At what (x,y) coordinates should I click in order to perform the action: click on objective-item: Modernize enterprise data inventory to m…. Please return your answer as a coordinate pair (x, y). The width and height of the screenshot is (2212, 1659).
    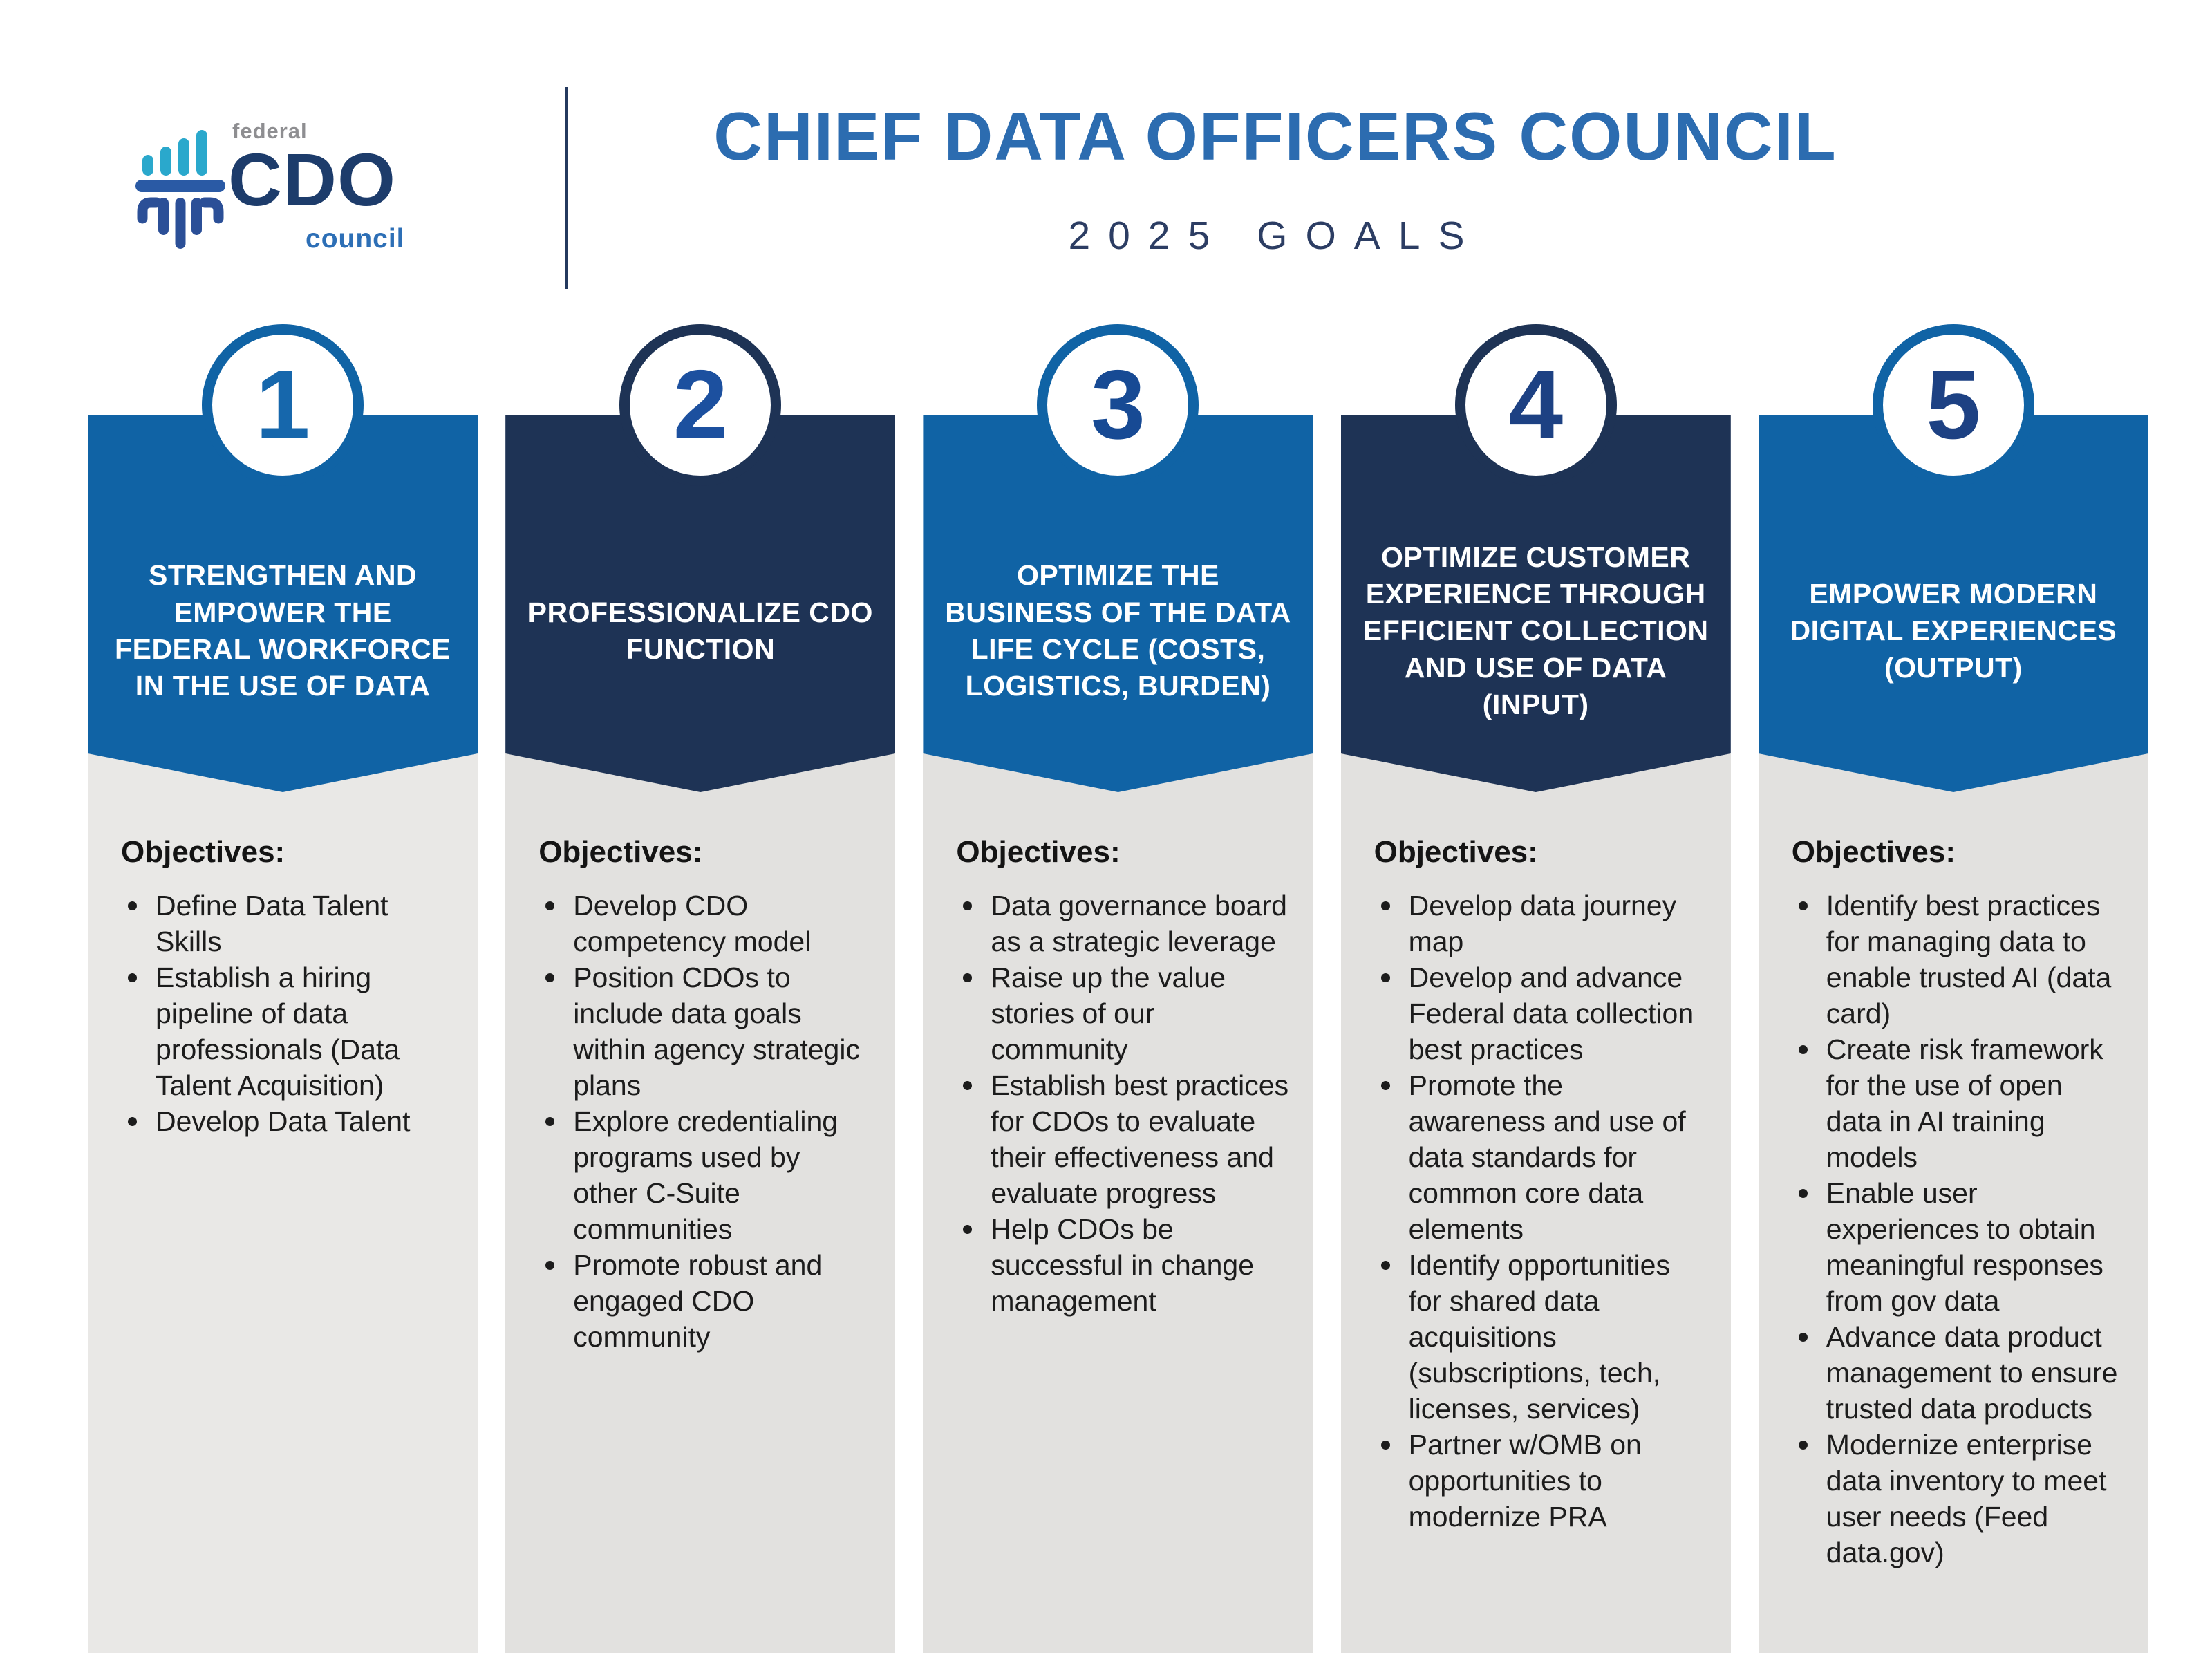
    Looking at the image, I should click on (1961, 1499).